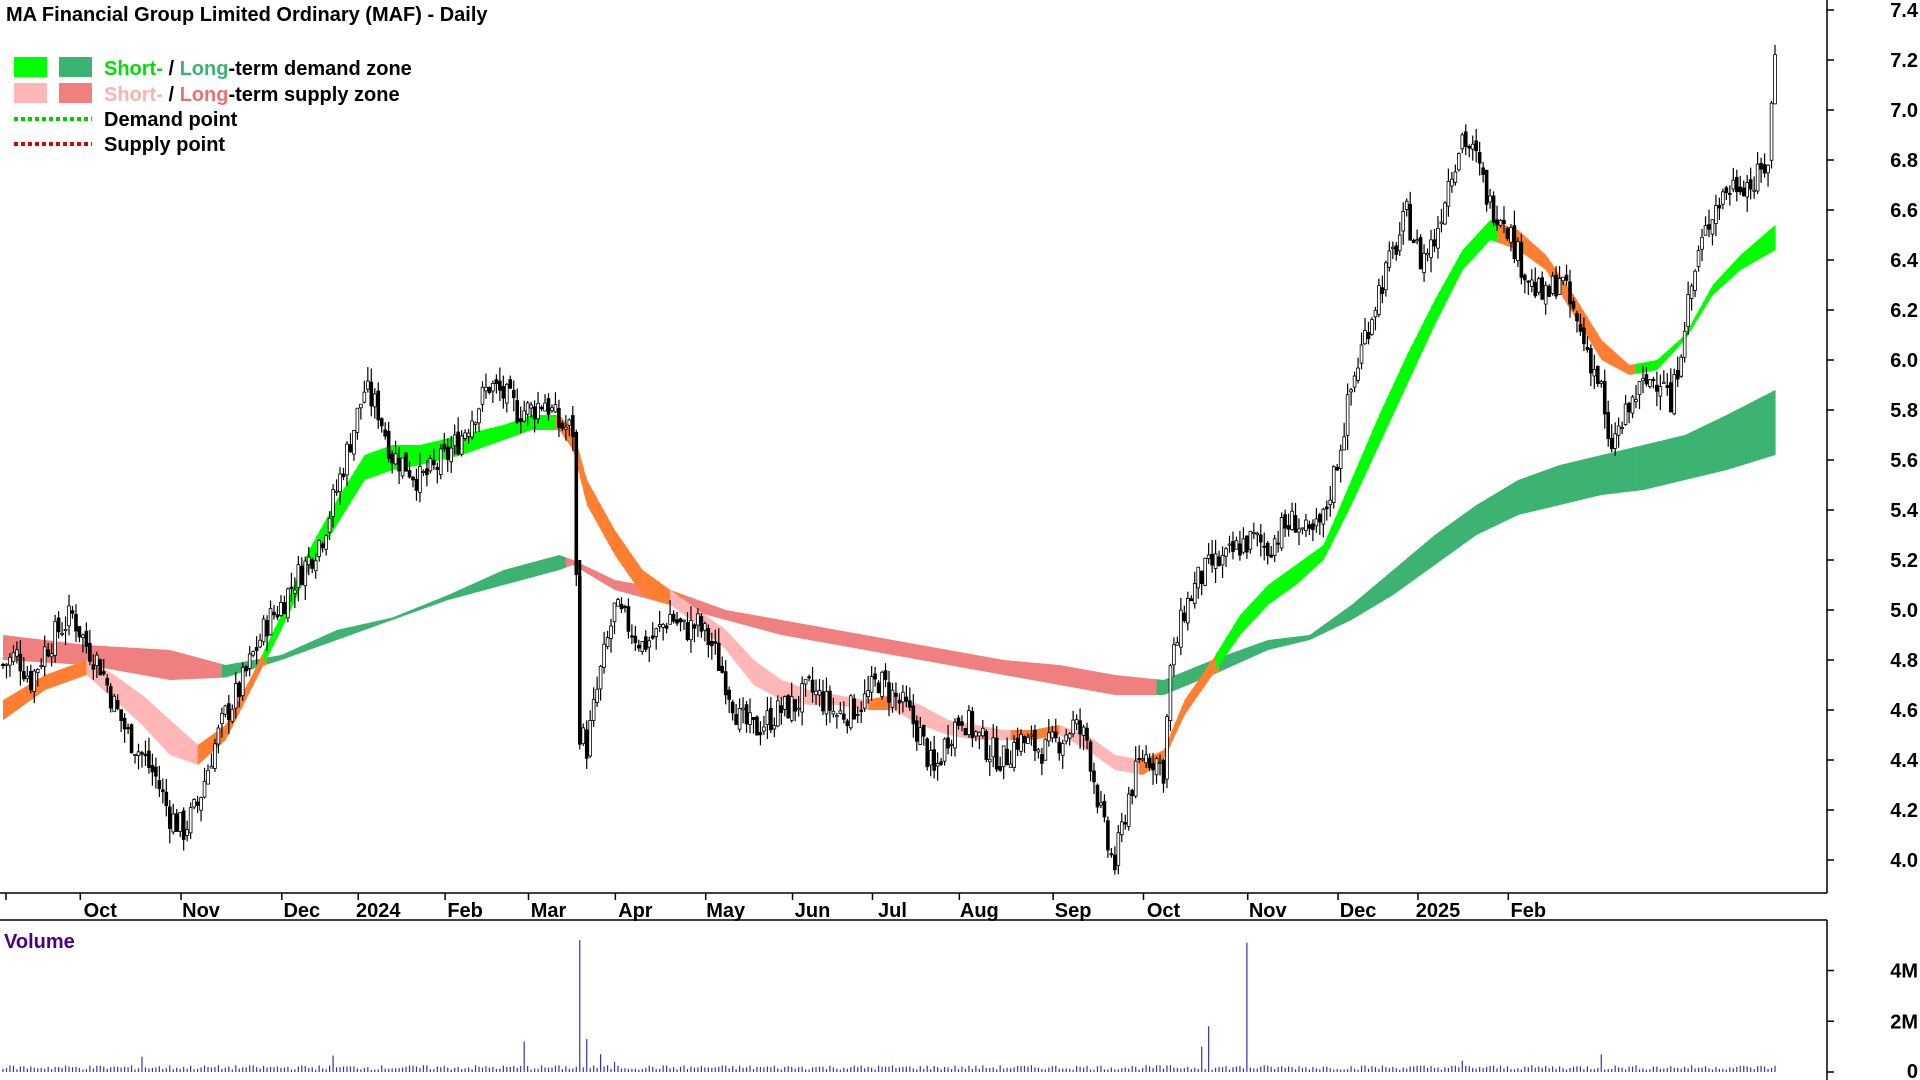 The image size is (1920, 1080). I want to click on legend-swatch-short-supply, so click(30, 93).